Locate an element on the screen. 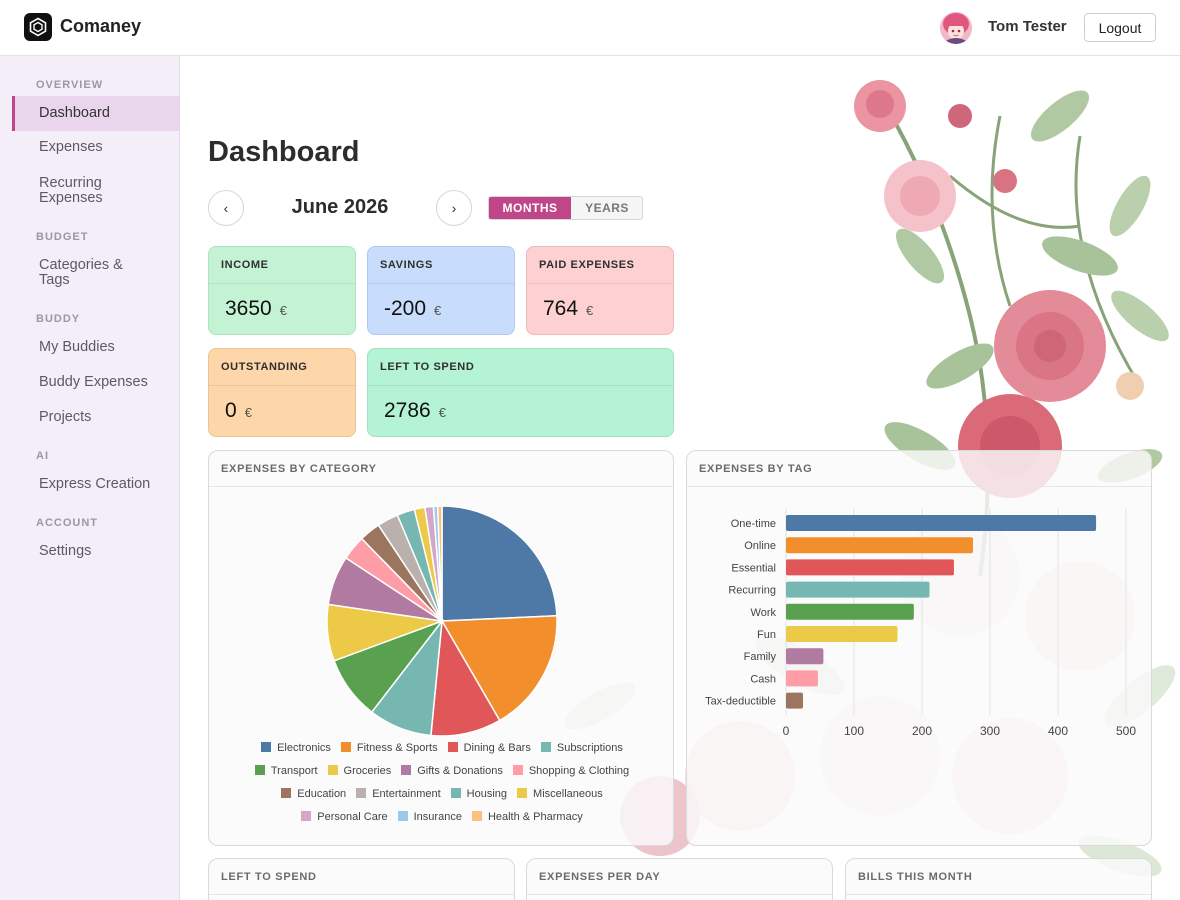 The height and width of the screenshot is (900, 1180). legend-label: Education is located at coordinates (322, 794).